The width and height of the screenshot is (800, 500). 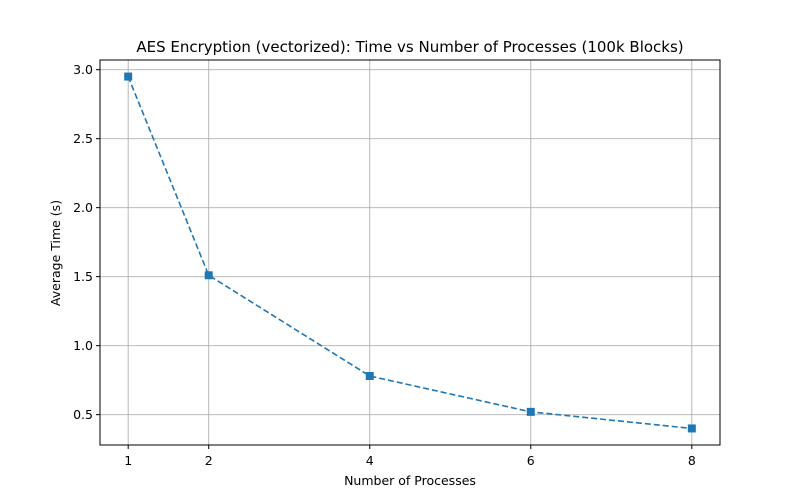 I want to click on y-axis-label: Average Time (s), so click(x=55, y=253).